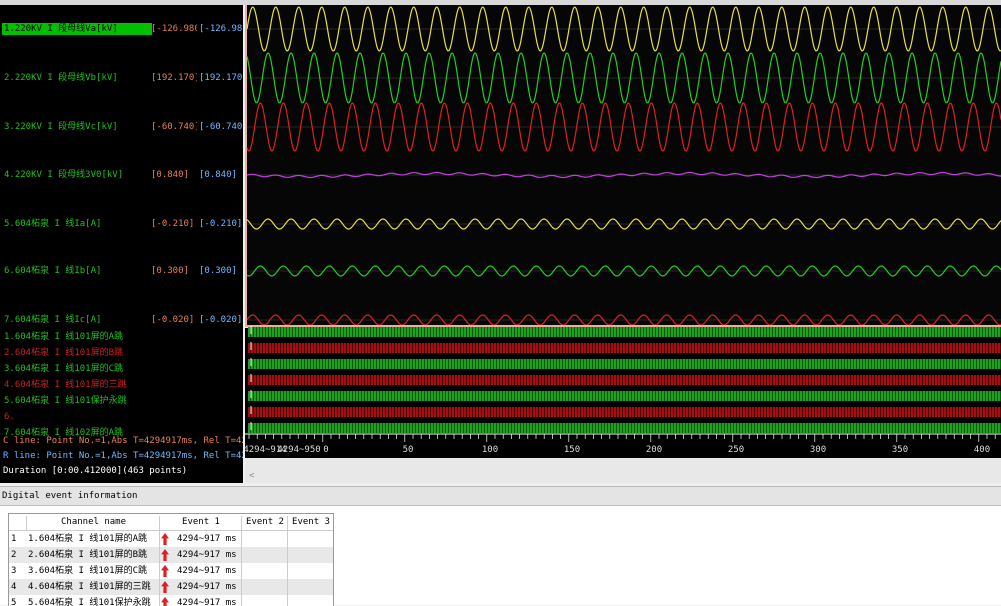  I want to click on table-row, so click(171, 600).